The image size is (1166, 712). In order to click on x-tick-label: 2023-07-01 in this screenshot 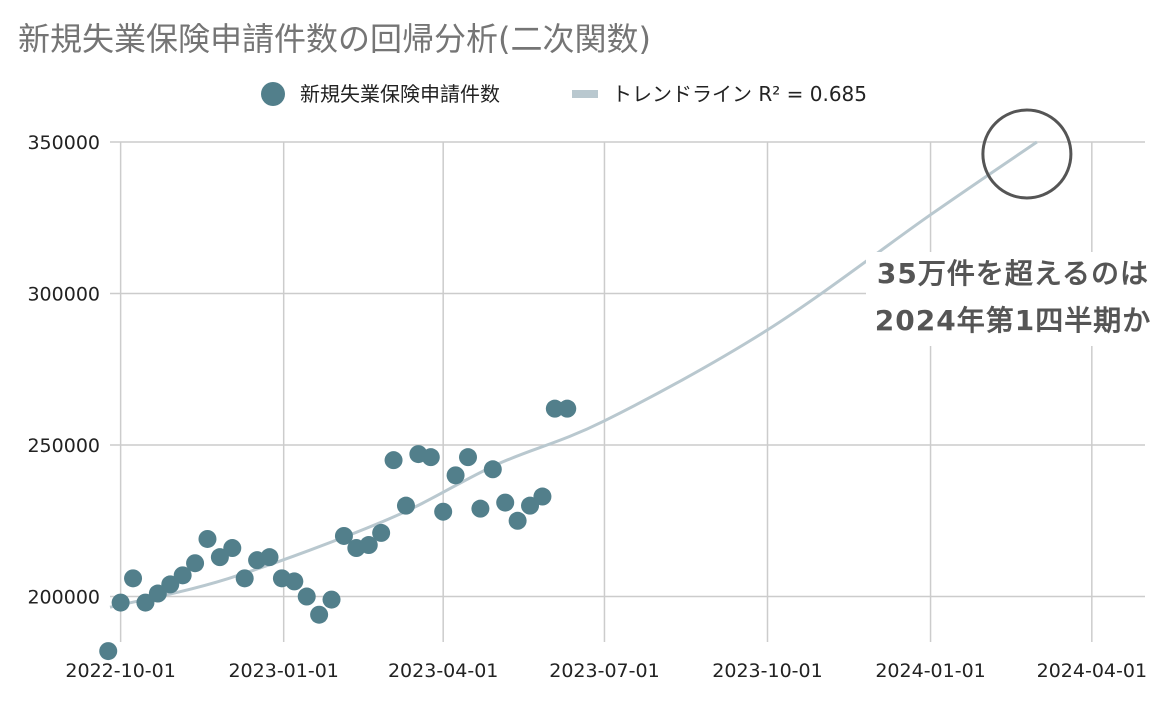, I will do `click(604, 671)`.